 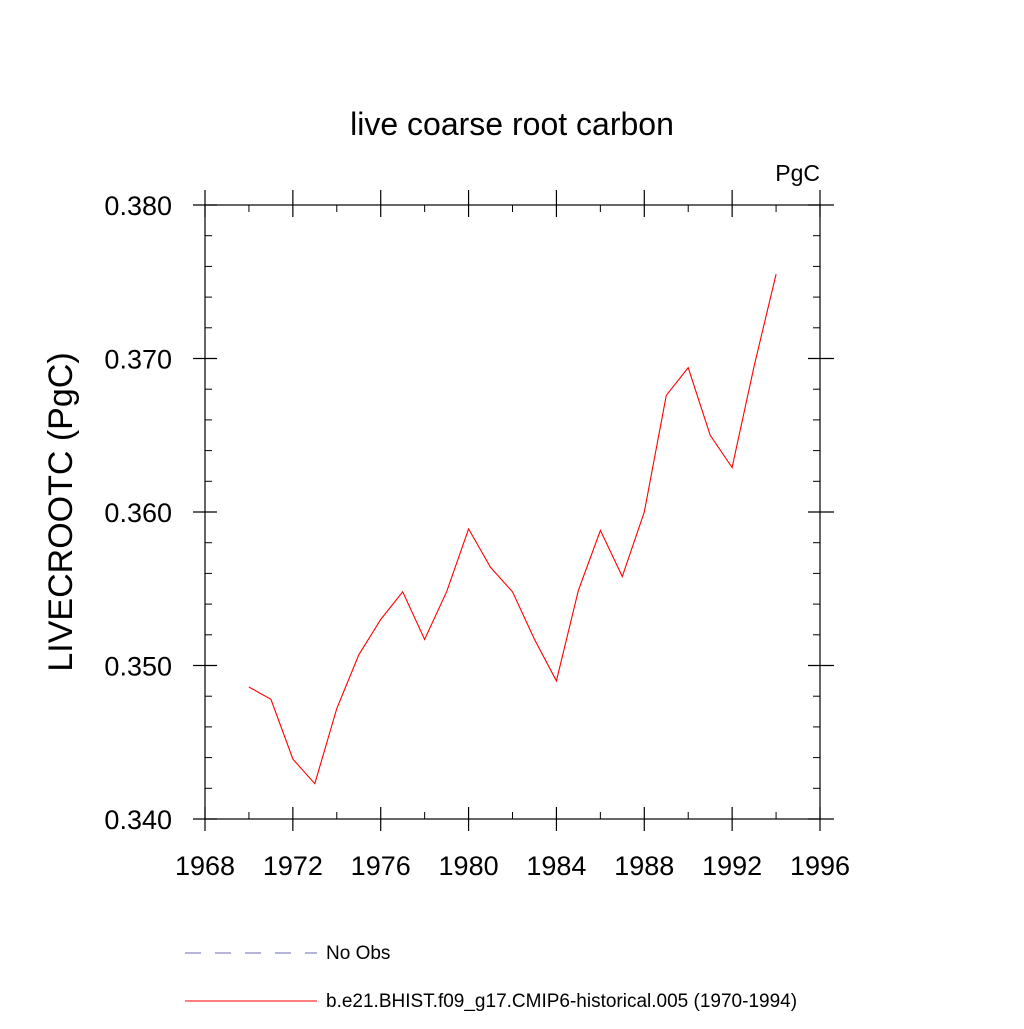 What do you see at coordinates (138, 667) in the screenshot?
I see `y-tick-label: 0.350` at bounding box center [138, 667].